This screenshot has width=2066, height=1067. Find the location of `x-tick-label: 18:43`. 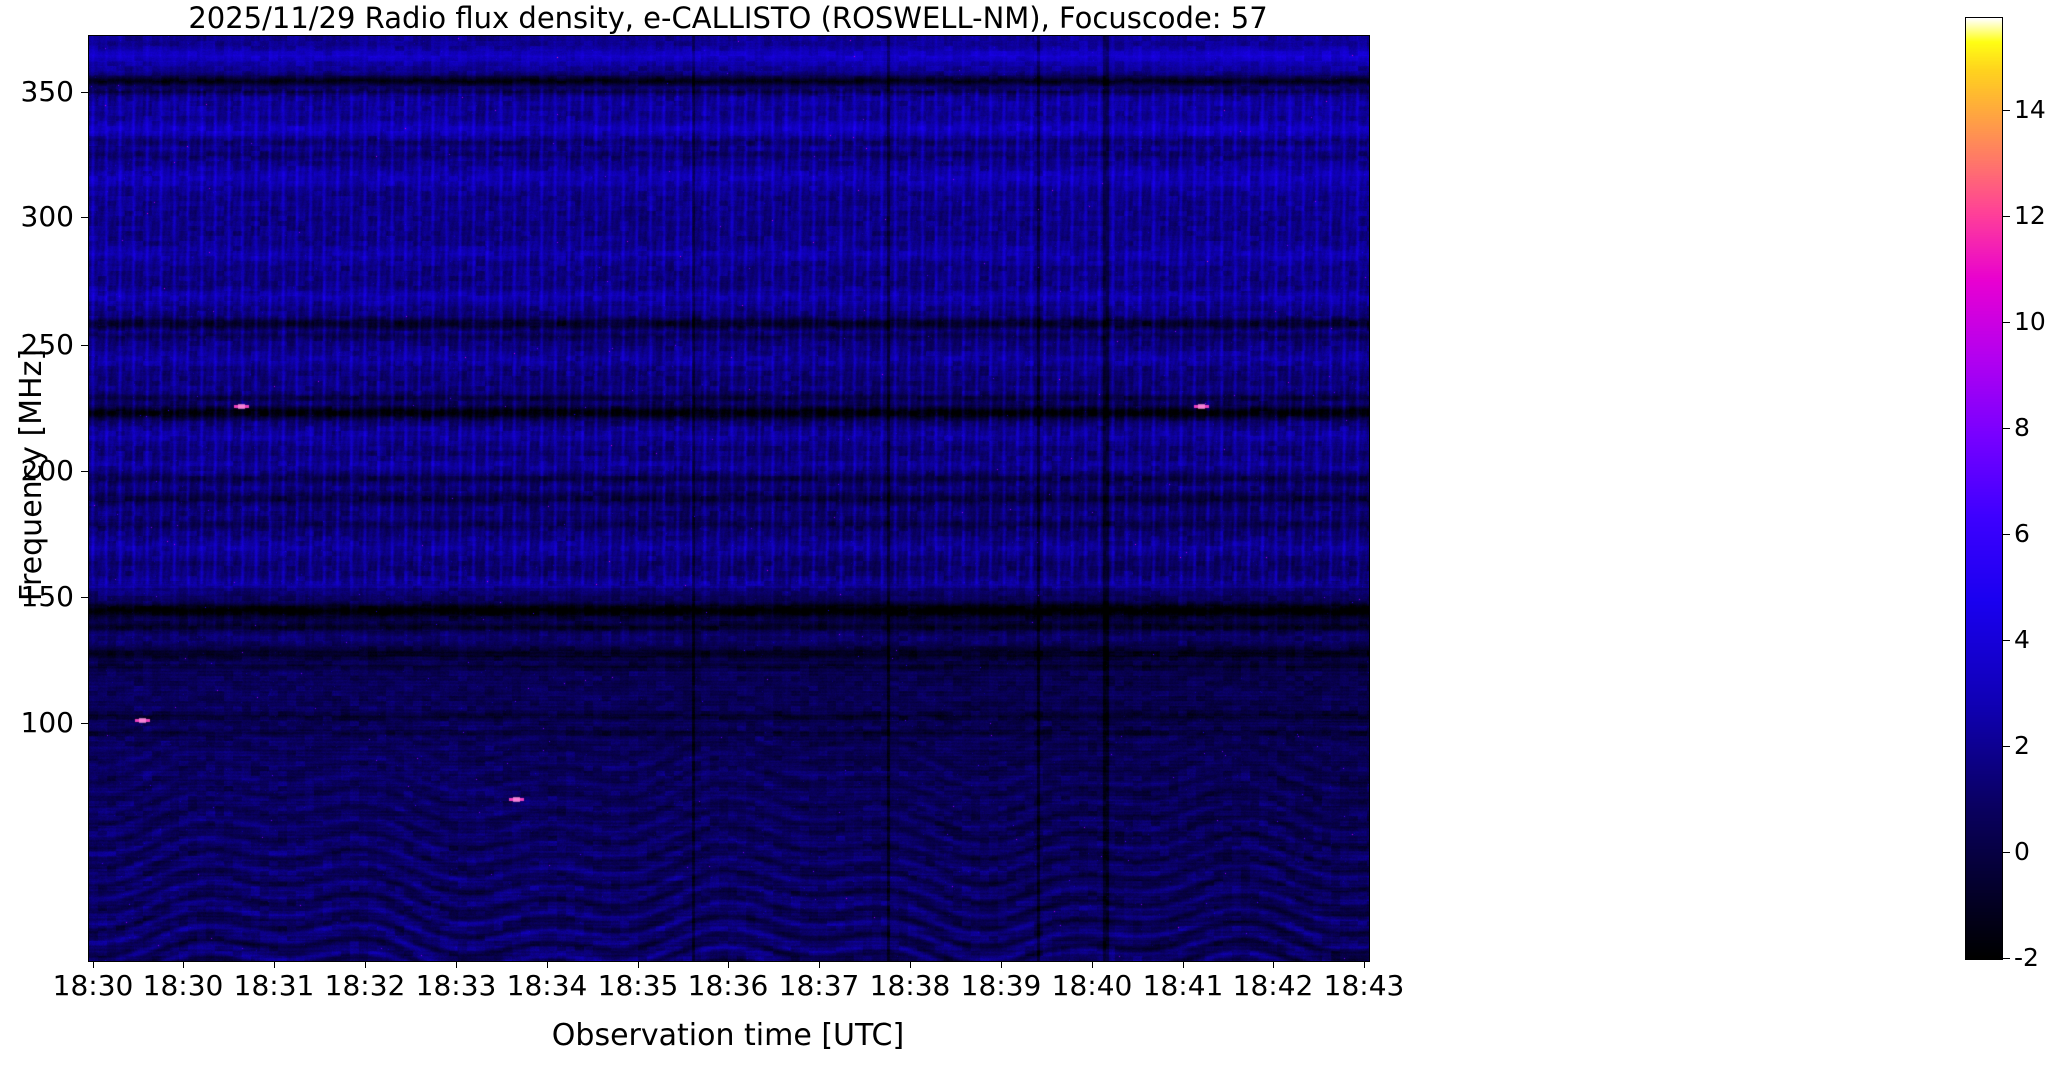

x-tick-label: 18:43 is located at coordinates (1364, 985).